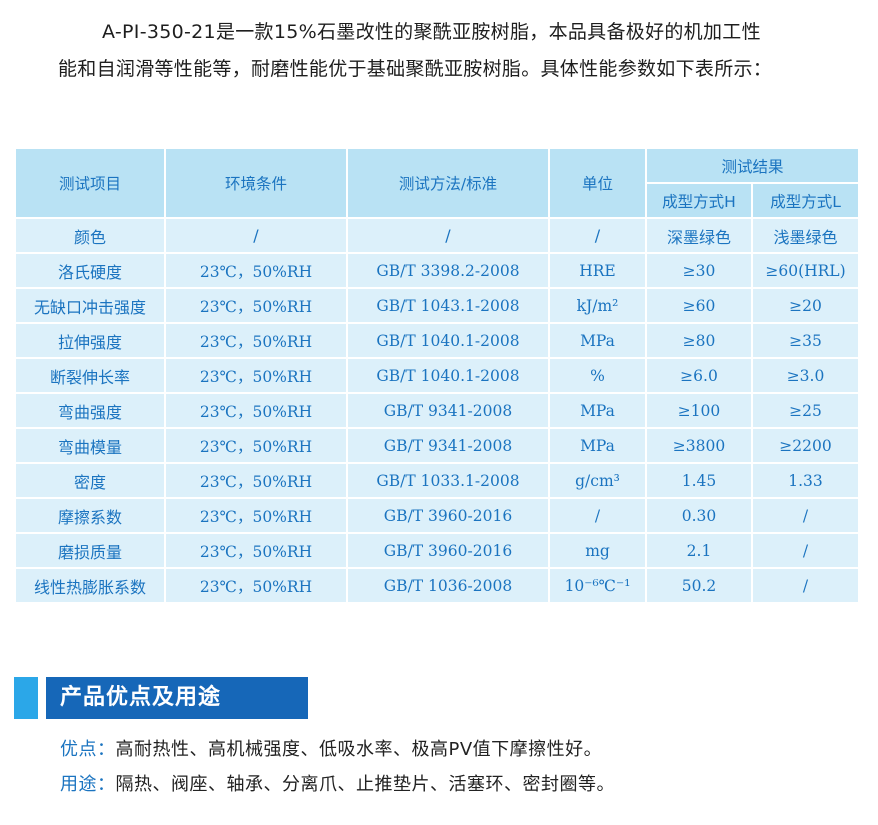 This screenshot has width=878, height=825. I want to click on row-method: GB/T 1036-2008, so click(448, 585).